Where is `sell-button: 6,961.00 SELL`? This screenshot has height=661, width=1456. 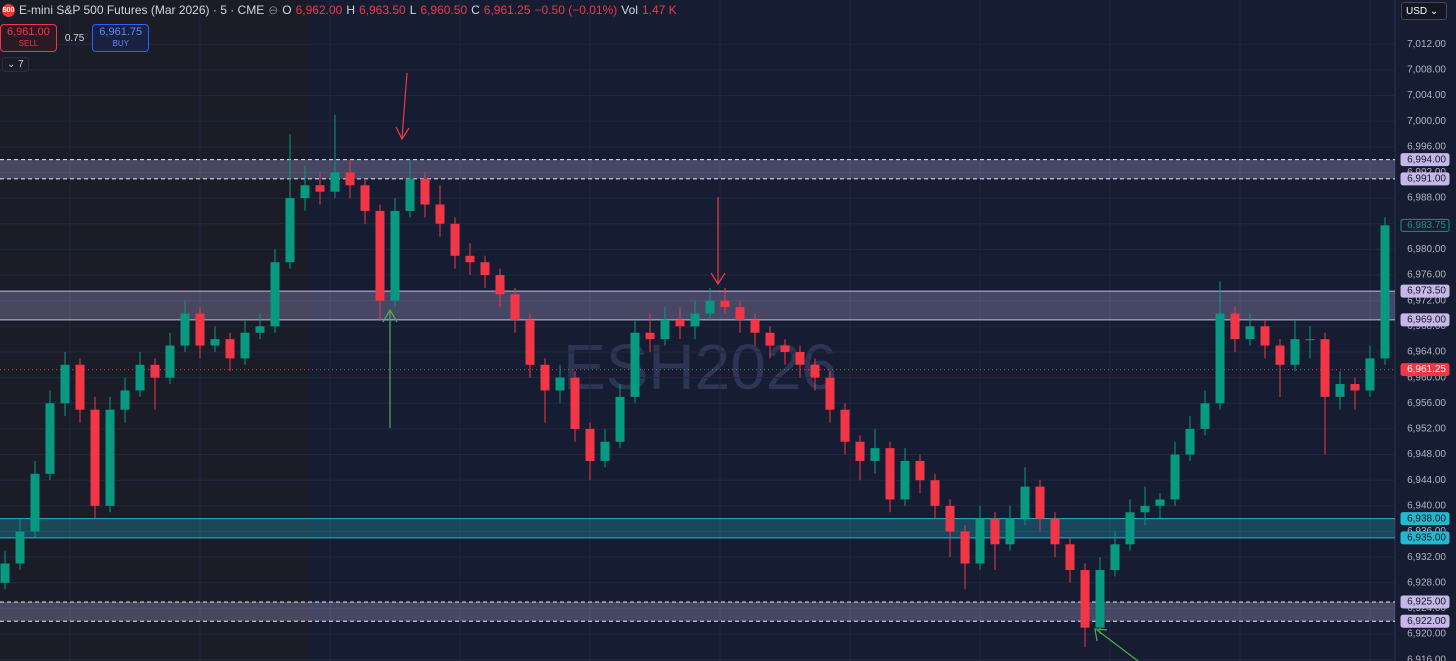
sell-button: 6,961.00 SELL is located at coordinates (28, 38).